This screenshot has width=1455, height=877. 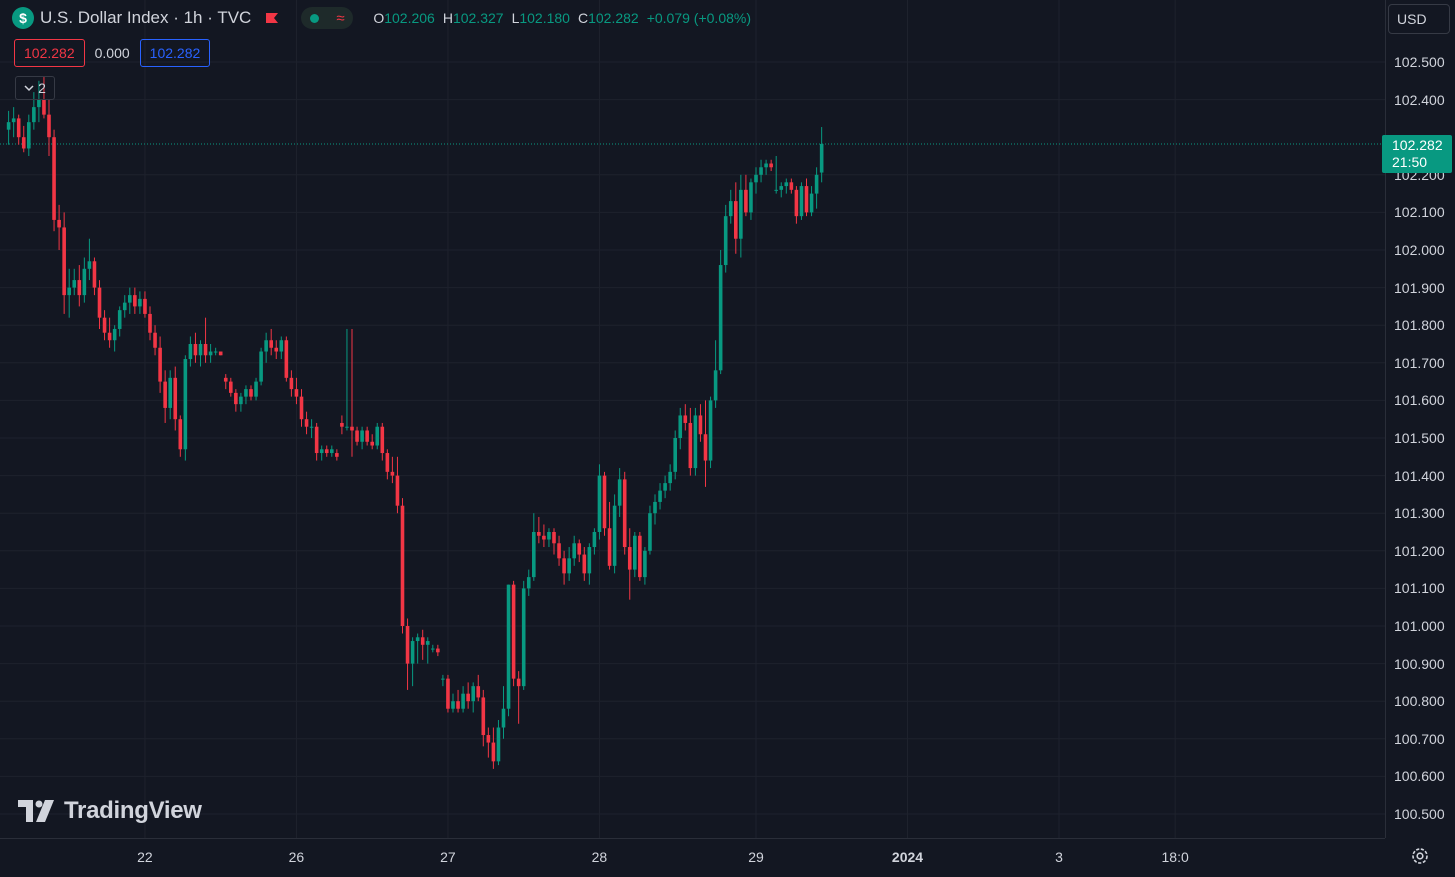 I want to click on price-tick-label: 101.900, so click(x=1419, y=287).